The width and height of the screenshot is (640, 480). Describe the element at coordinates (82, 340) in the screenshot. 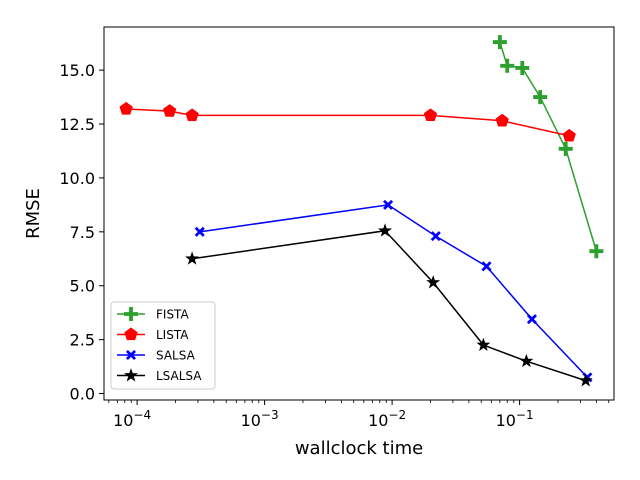

I see `y-tick-label: 2.5` at that location.